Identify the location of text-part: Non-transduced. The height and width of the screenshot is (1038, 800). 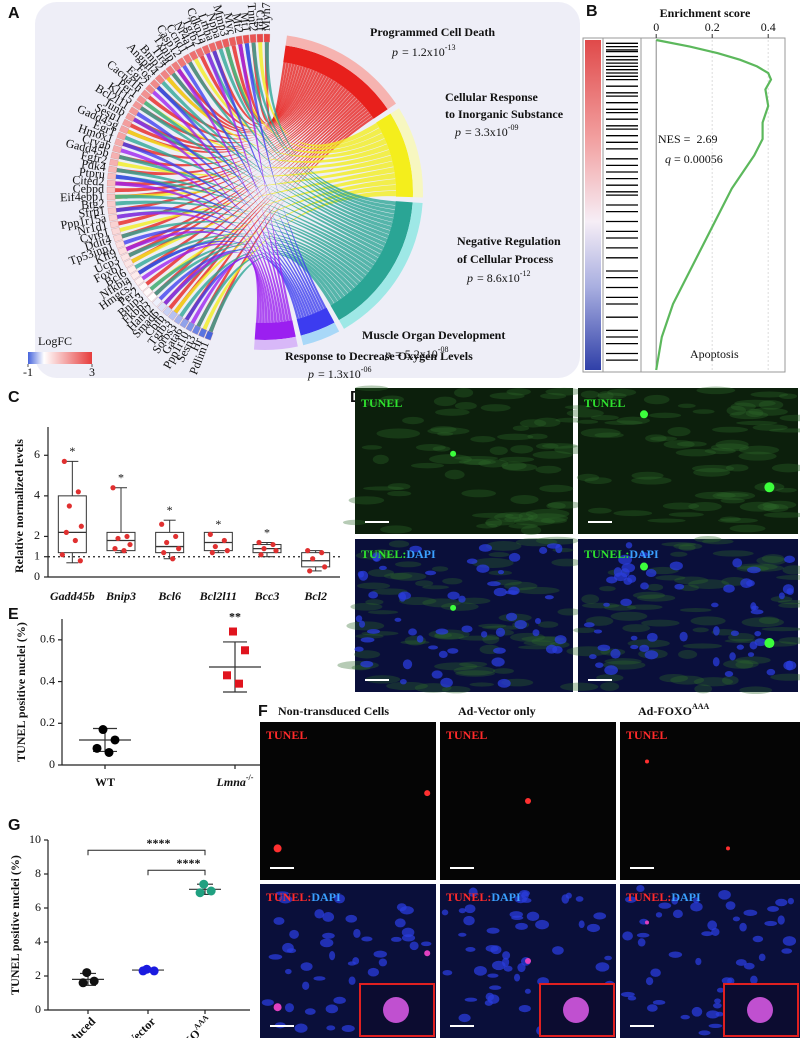
(64, 1026).